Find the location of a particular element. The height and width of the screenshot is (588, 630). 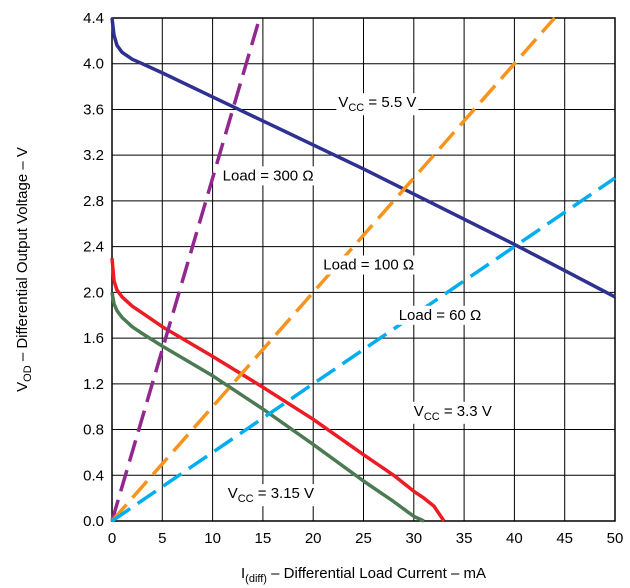

annotation-label: VCC = 3.3 V is located at coordinates (453, 413).